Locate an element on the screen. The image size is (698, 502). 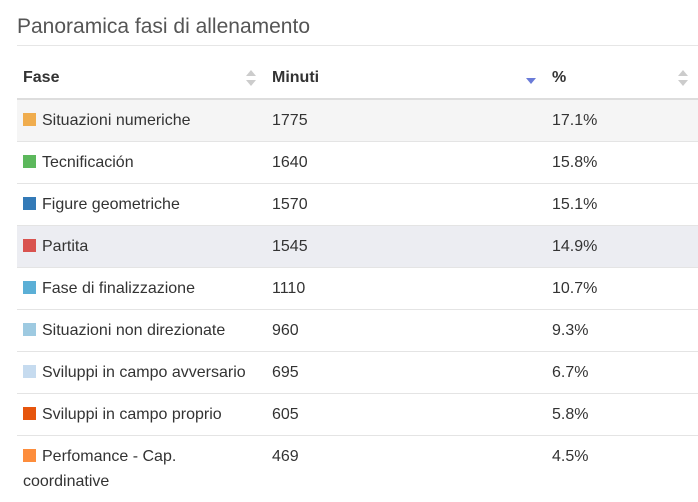
minutes-cell: 1775 is located at coordinates (406, 120).